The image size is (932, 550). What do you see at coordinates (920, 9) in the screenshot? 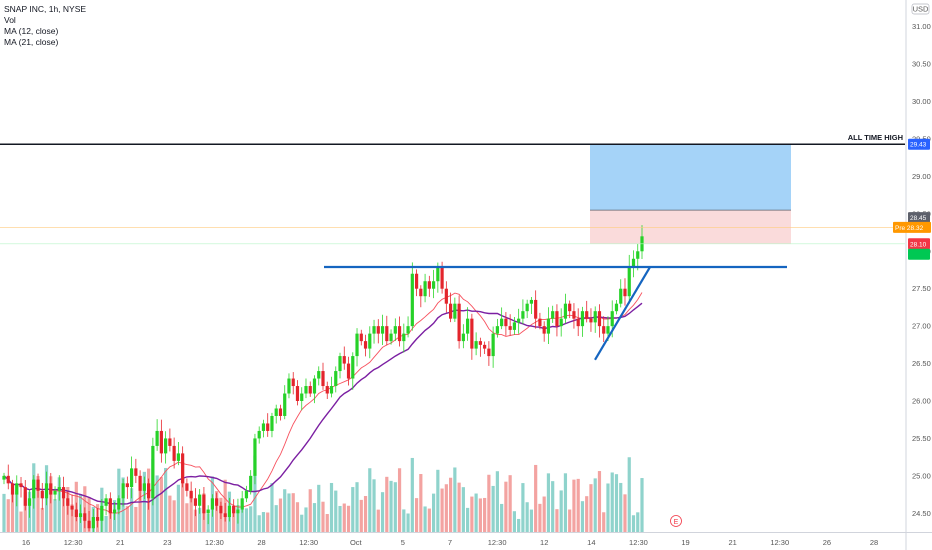
I see `currency-badge` at bounding box center [920, 9].